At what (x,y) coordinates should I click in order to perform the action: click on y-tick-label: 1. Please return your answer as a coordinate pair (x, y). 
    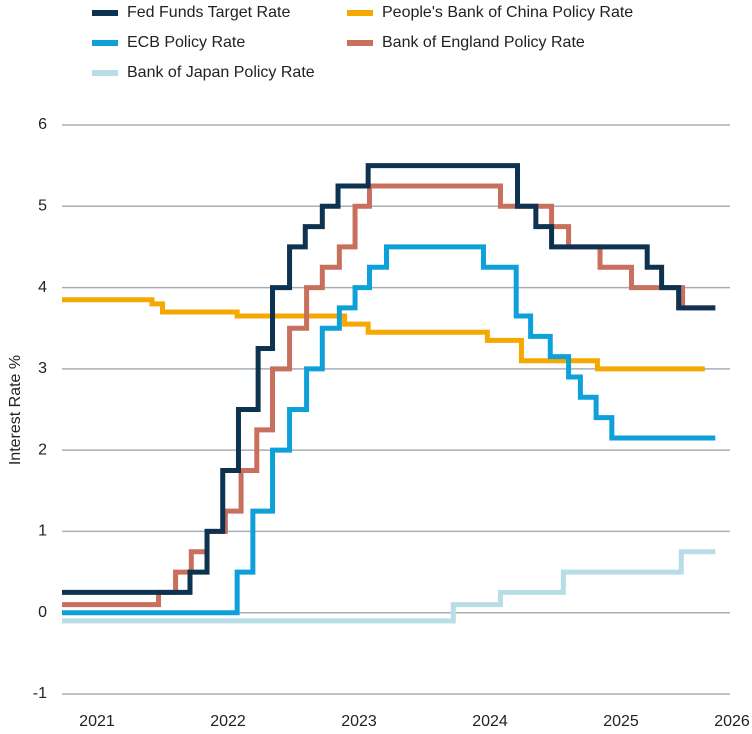
    Looking at the image, I should click on (42, 531).